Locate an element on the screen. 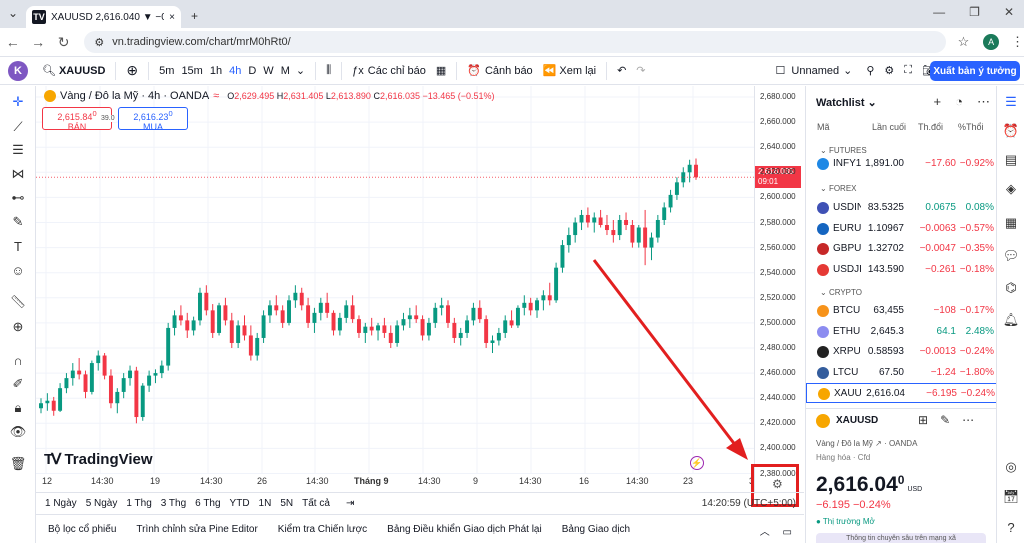 The width and height of the screenshot is (1024, 543). user-avatar: K is located at coordinates (18, 70).